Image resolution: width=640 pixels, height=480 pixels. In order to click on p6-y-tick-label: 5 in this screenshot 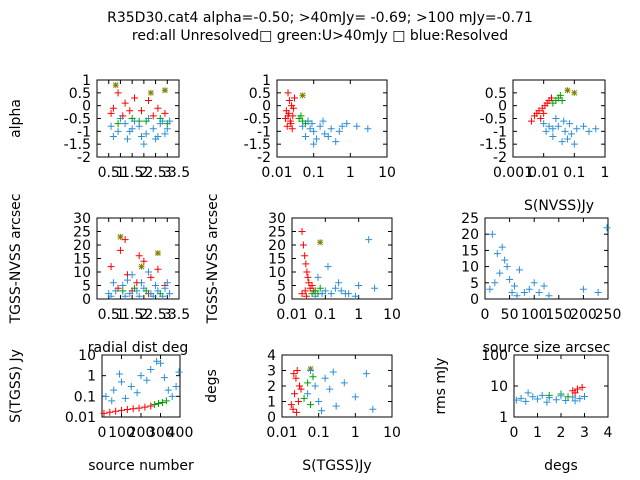, I will do `click(474, 284)`.